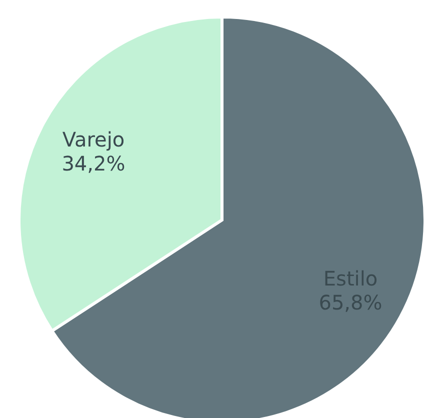 This screenshot has width=426, height=418. Describe the element at coordinates (94, 163) in the screenshot. I see `data-label: 34,2%` at that location.